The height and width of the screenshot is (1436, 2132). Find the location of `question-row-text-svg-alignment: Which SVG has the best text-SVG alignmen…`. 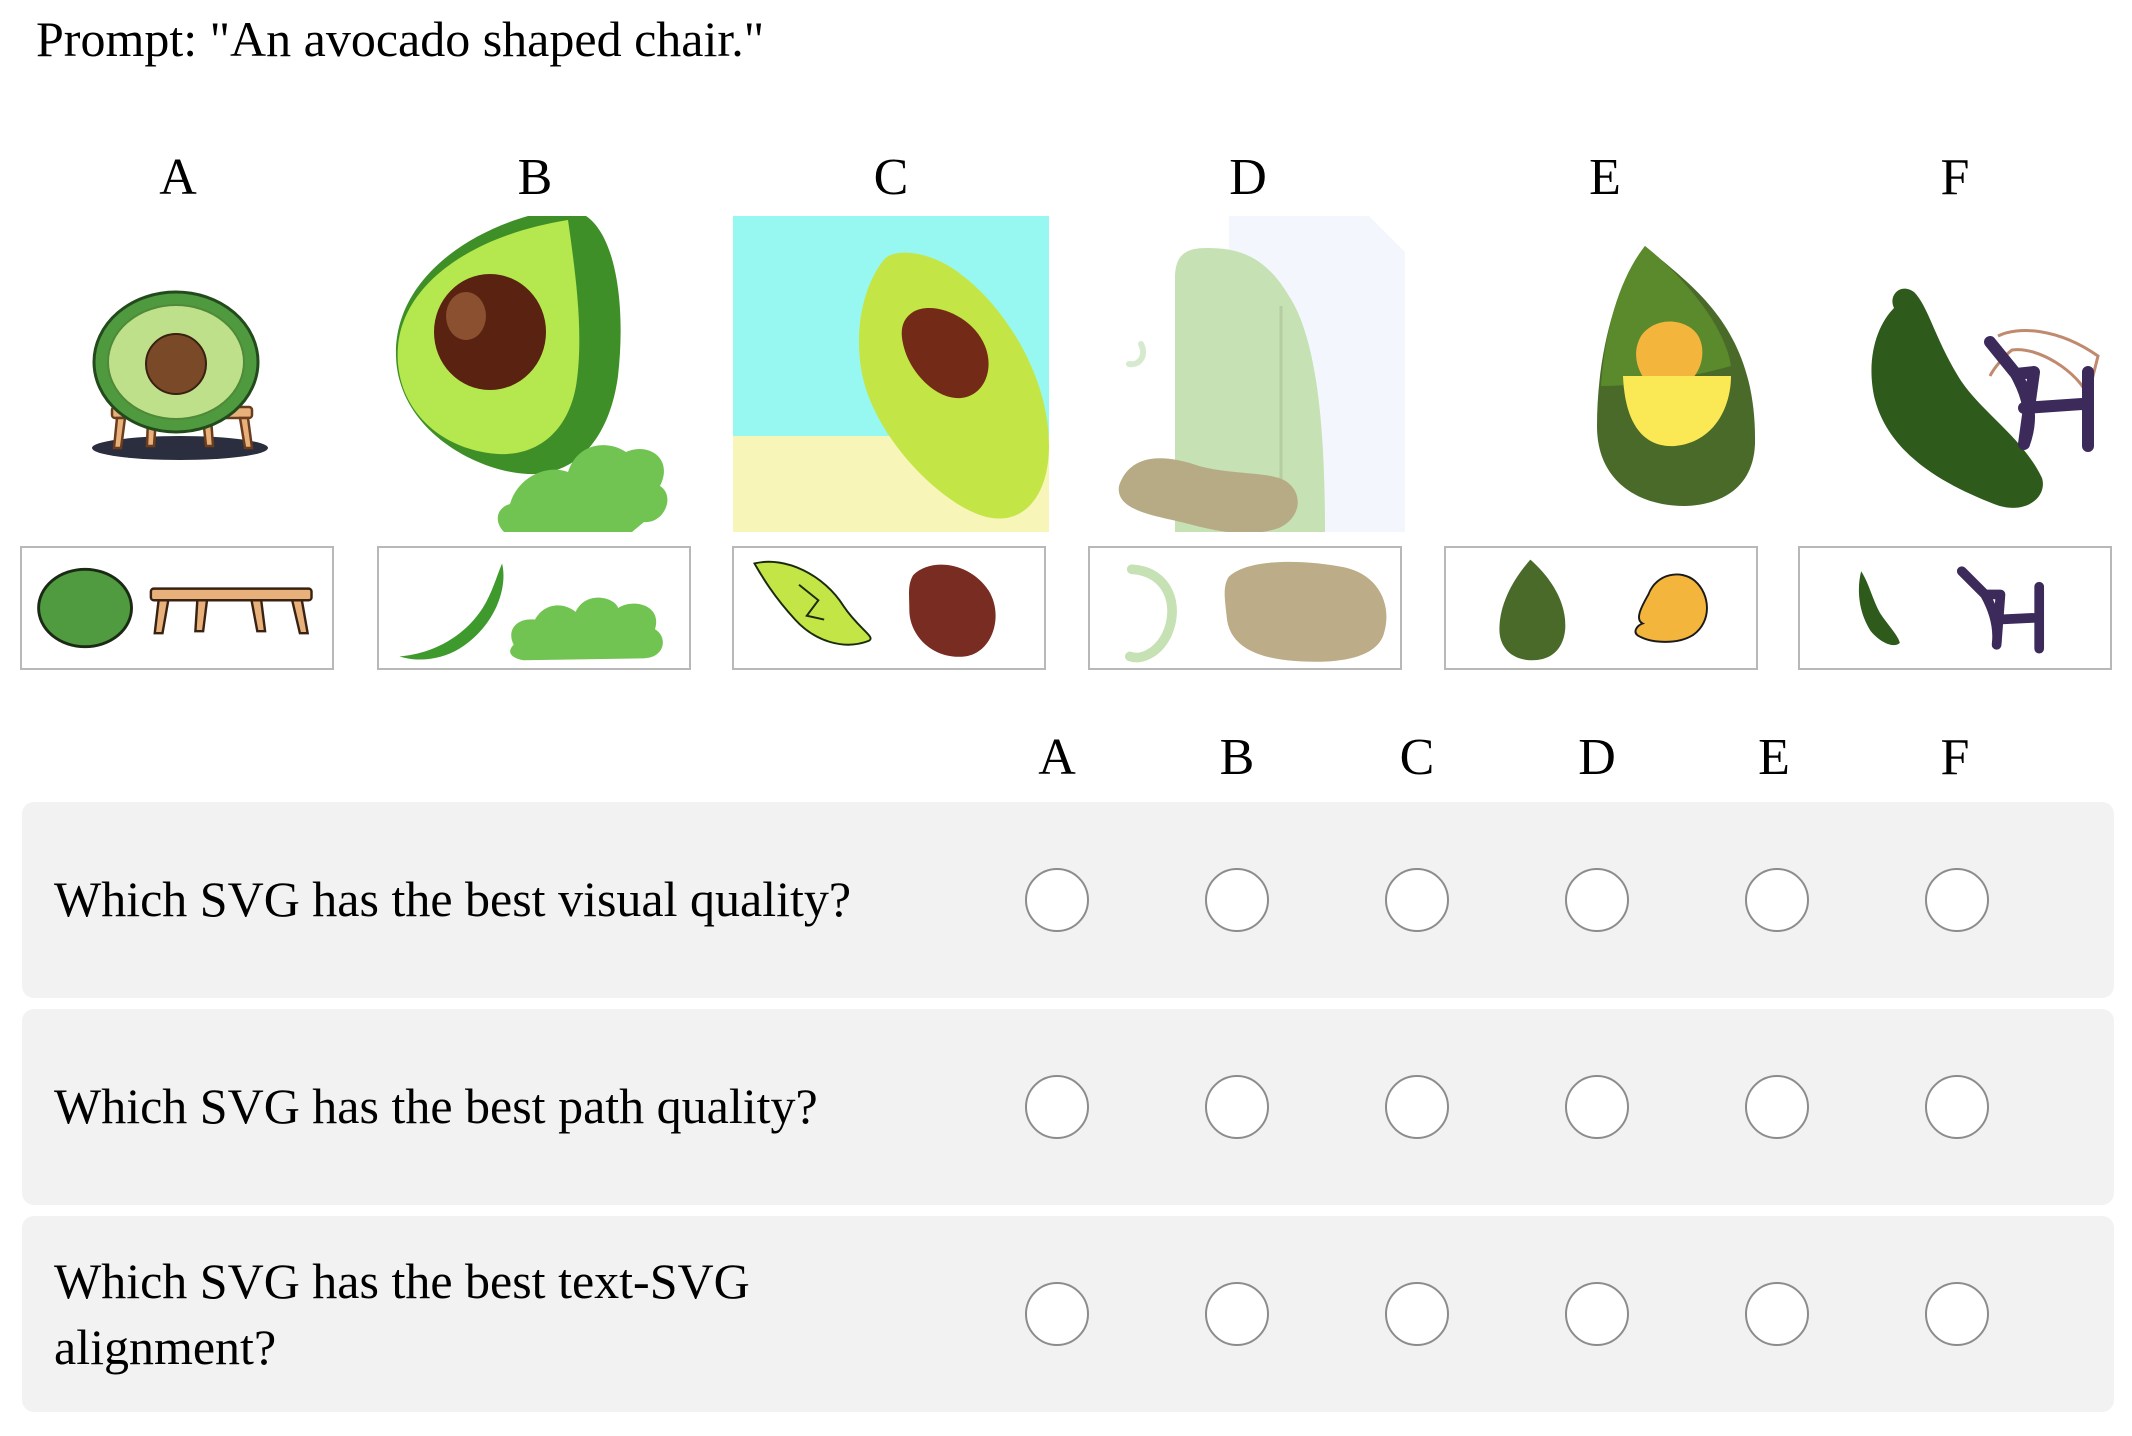

question-row-text-svg-alignment: Which SVG has the best text-SVG alignmen… is located at coordinates (1068, 1314).